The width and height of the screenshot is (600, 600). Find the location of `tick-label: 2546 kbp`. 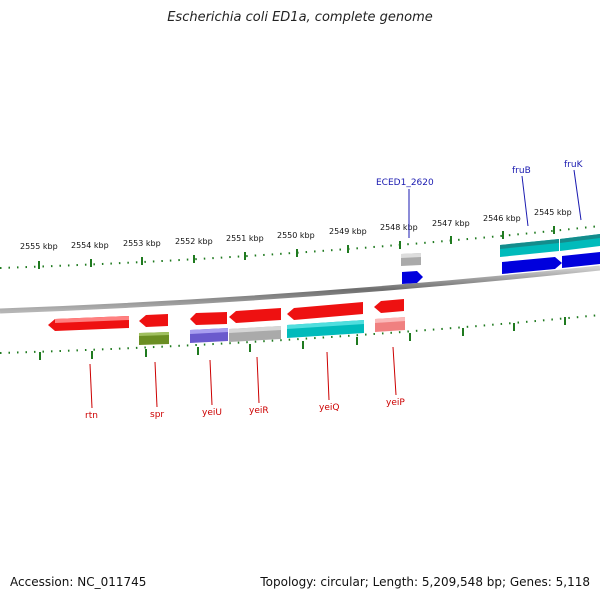

tick-label: 2546 kbp is located at coordinates (502, 218).